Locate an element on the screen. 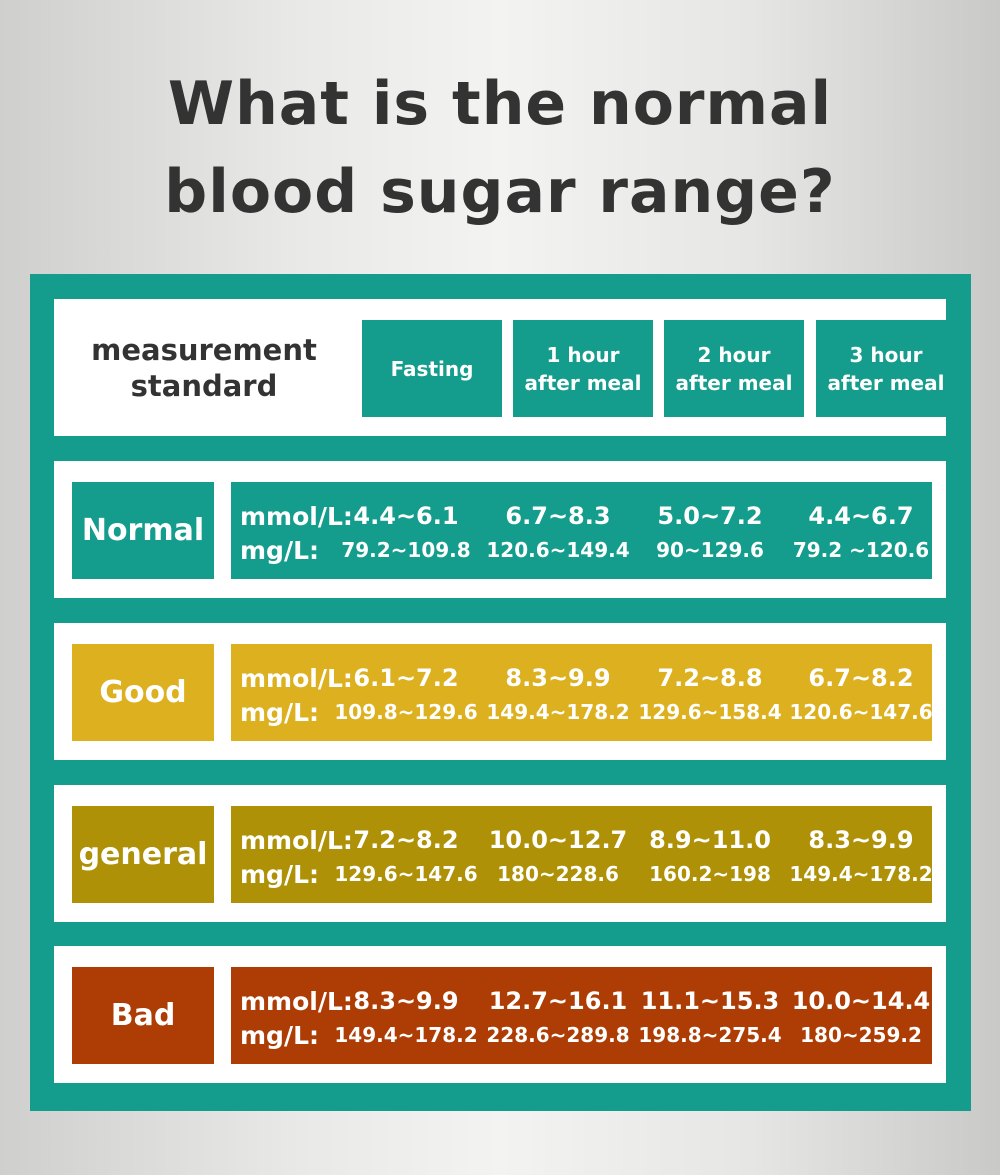 The image size is (1000, 1175). mg-value: 120.6~147.6 is located at coordinates (861, 712).